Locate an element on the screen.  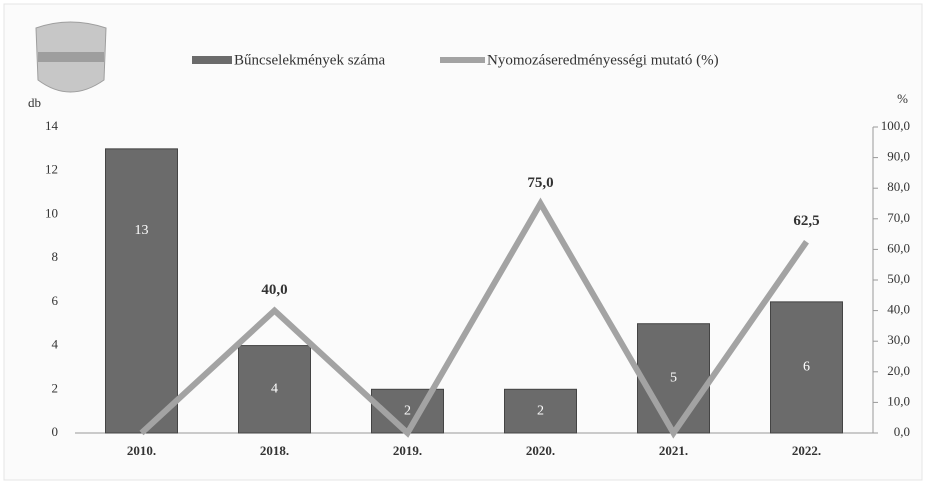
y2-tick-label: 0,0 is located at coordinates (902, 431).